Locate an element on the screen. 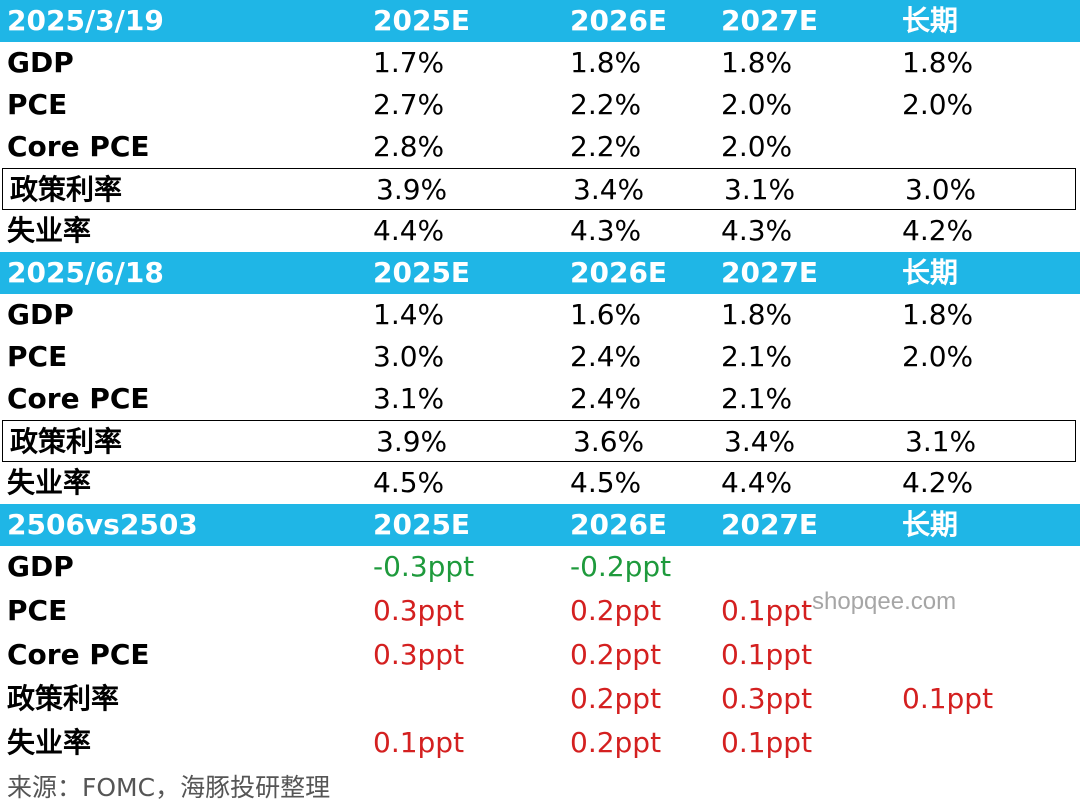  table-row: 失业率 4.4% 4.3% 4.3% 4.2% is located at coordinates (540, 231).